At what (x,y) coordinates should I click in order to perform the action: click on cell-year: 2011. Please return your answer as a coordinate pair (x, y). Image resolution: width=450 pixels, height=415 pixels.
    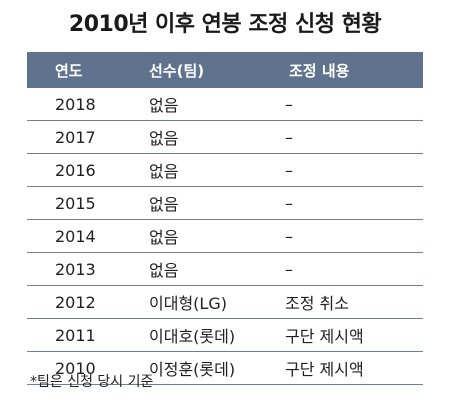
    Looking at the image, I should click on (75, 335).